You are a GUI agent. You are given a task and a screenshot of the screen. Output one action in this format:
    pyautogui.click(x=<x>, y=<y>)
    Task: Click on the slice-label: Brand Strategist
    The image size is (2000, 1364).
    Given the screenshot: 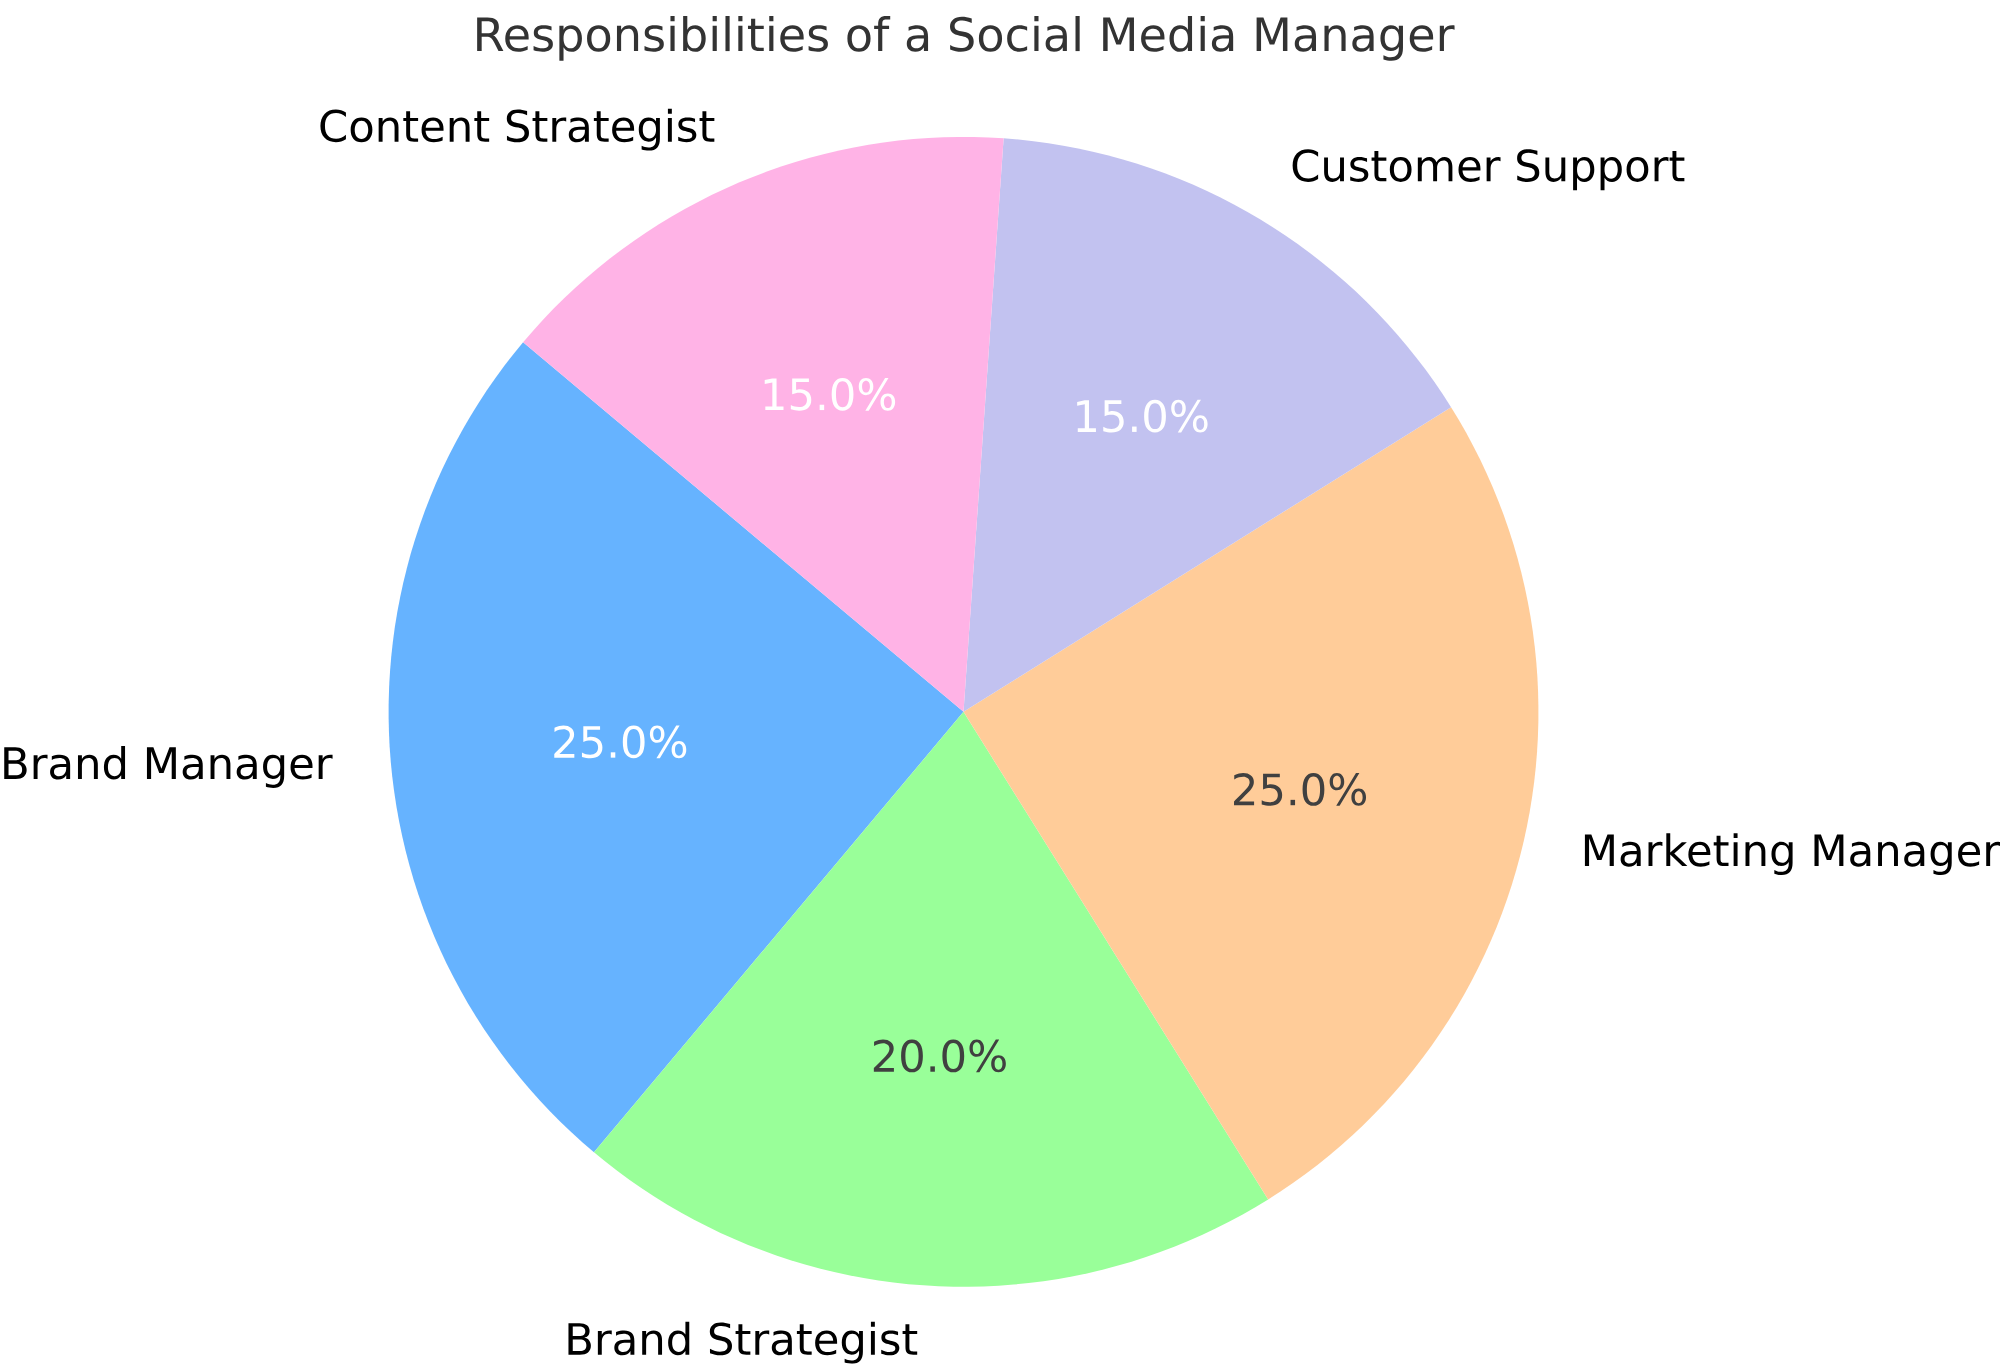 What is the action you would take?
    pyautogui.click(x=743, y=1342)
    